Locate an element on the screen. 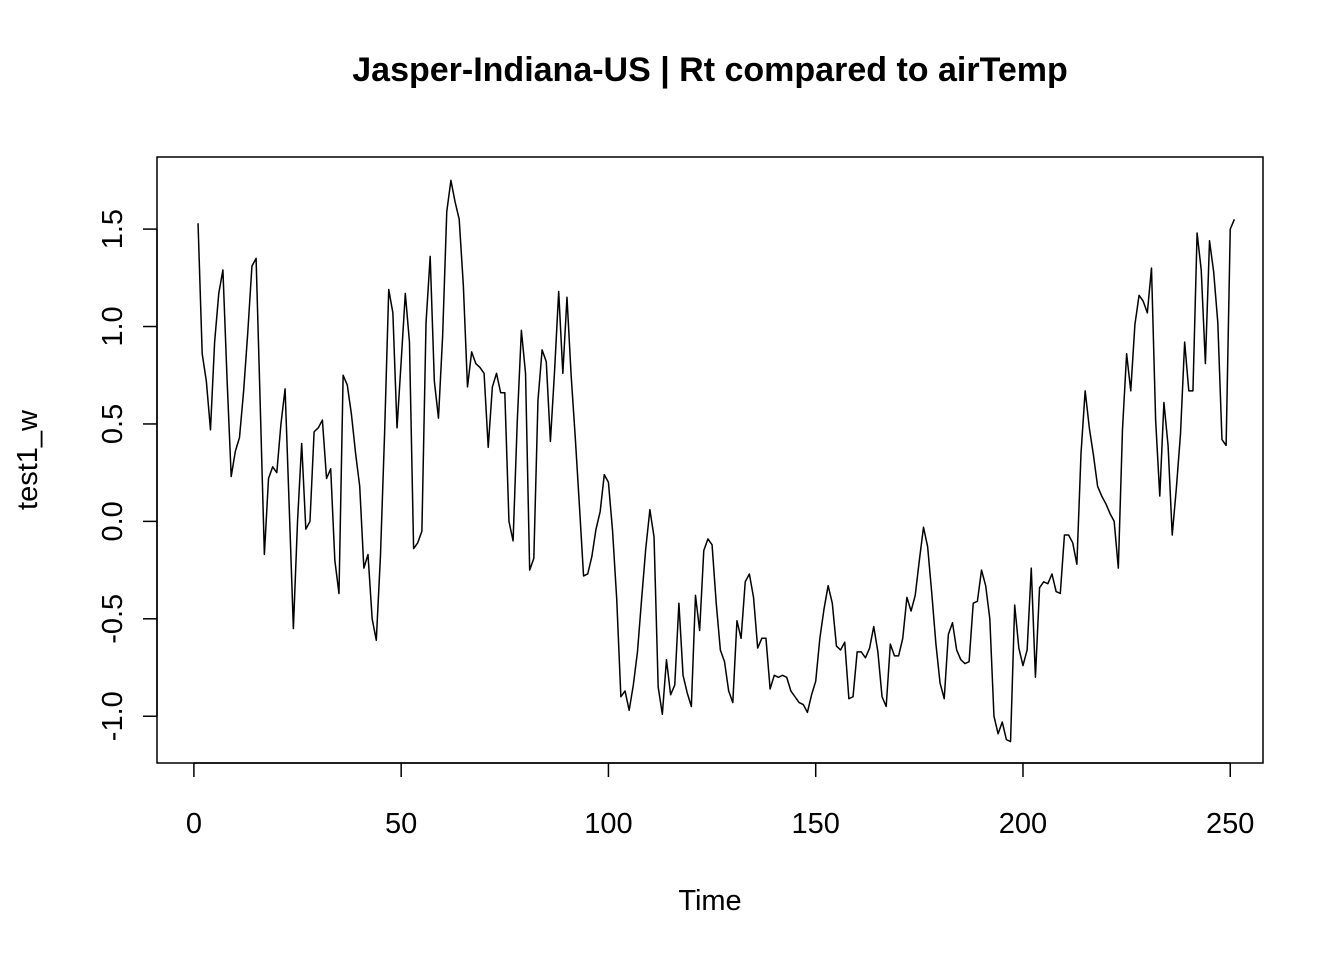 This screenshot has height=960, width=1344. x-tick-label: 250 is located at coordinates (1230, 824).